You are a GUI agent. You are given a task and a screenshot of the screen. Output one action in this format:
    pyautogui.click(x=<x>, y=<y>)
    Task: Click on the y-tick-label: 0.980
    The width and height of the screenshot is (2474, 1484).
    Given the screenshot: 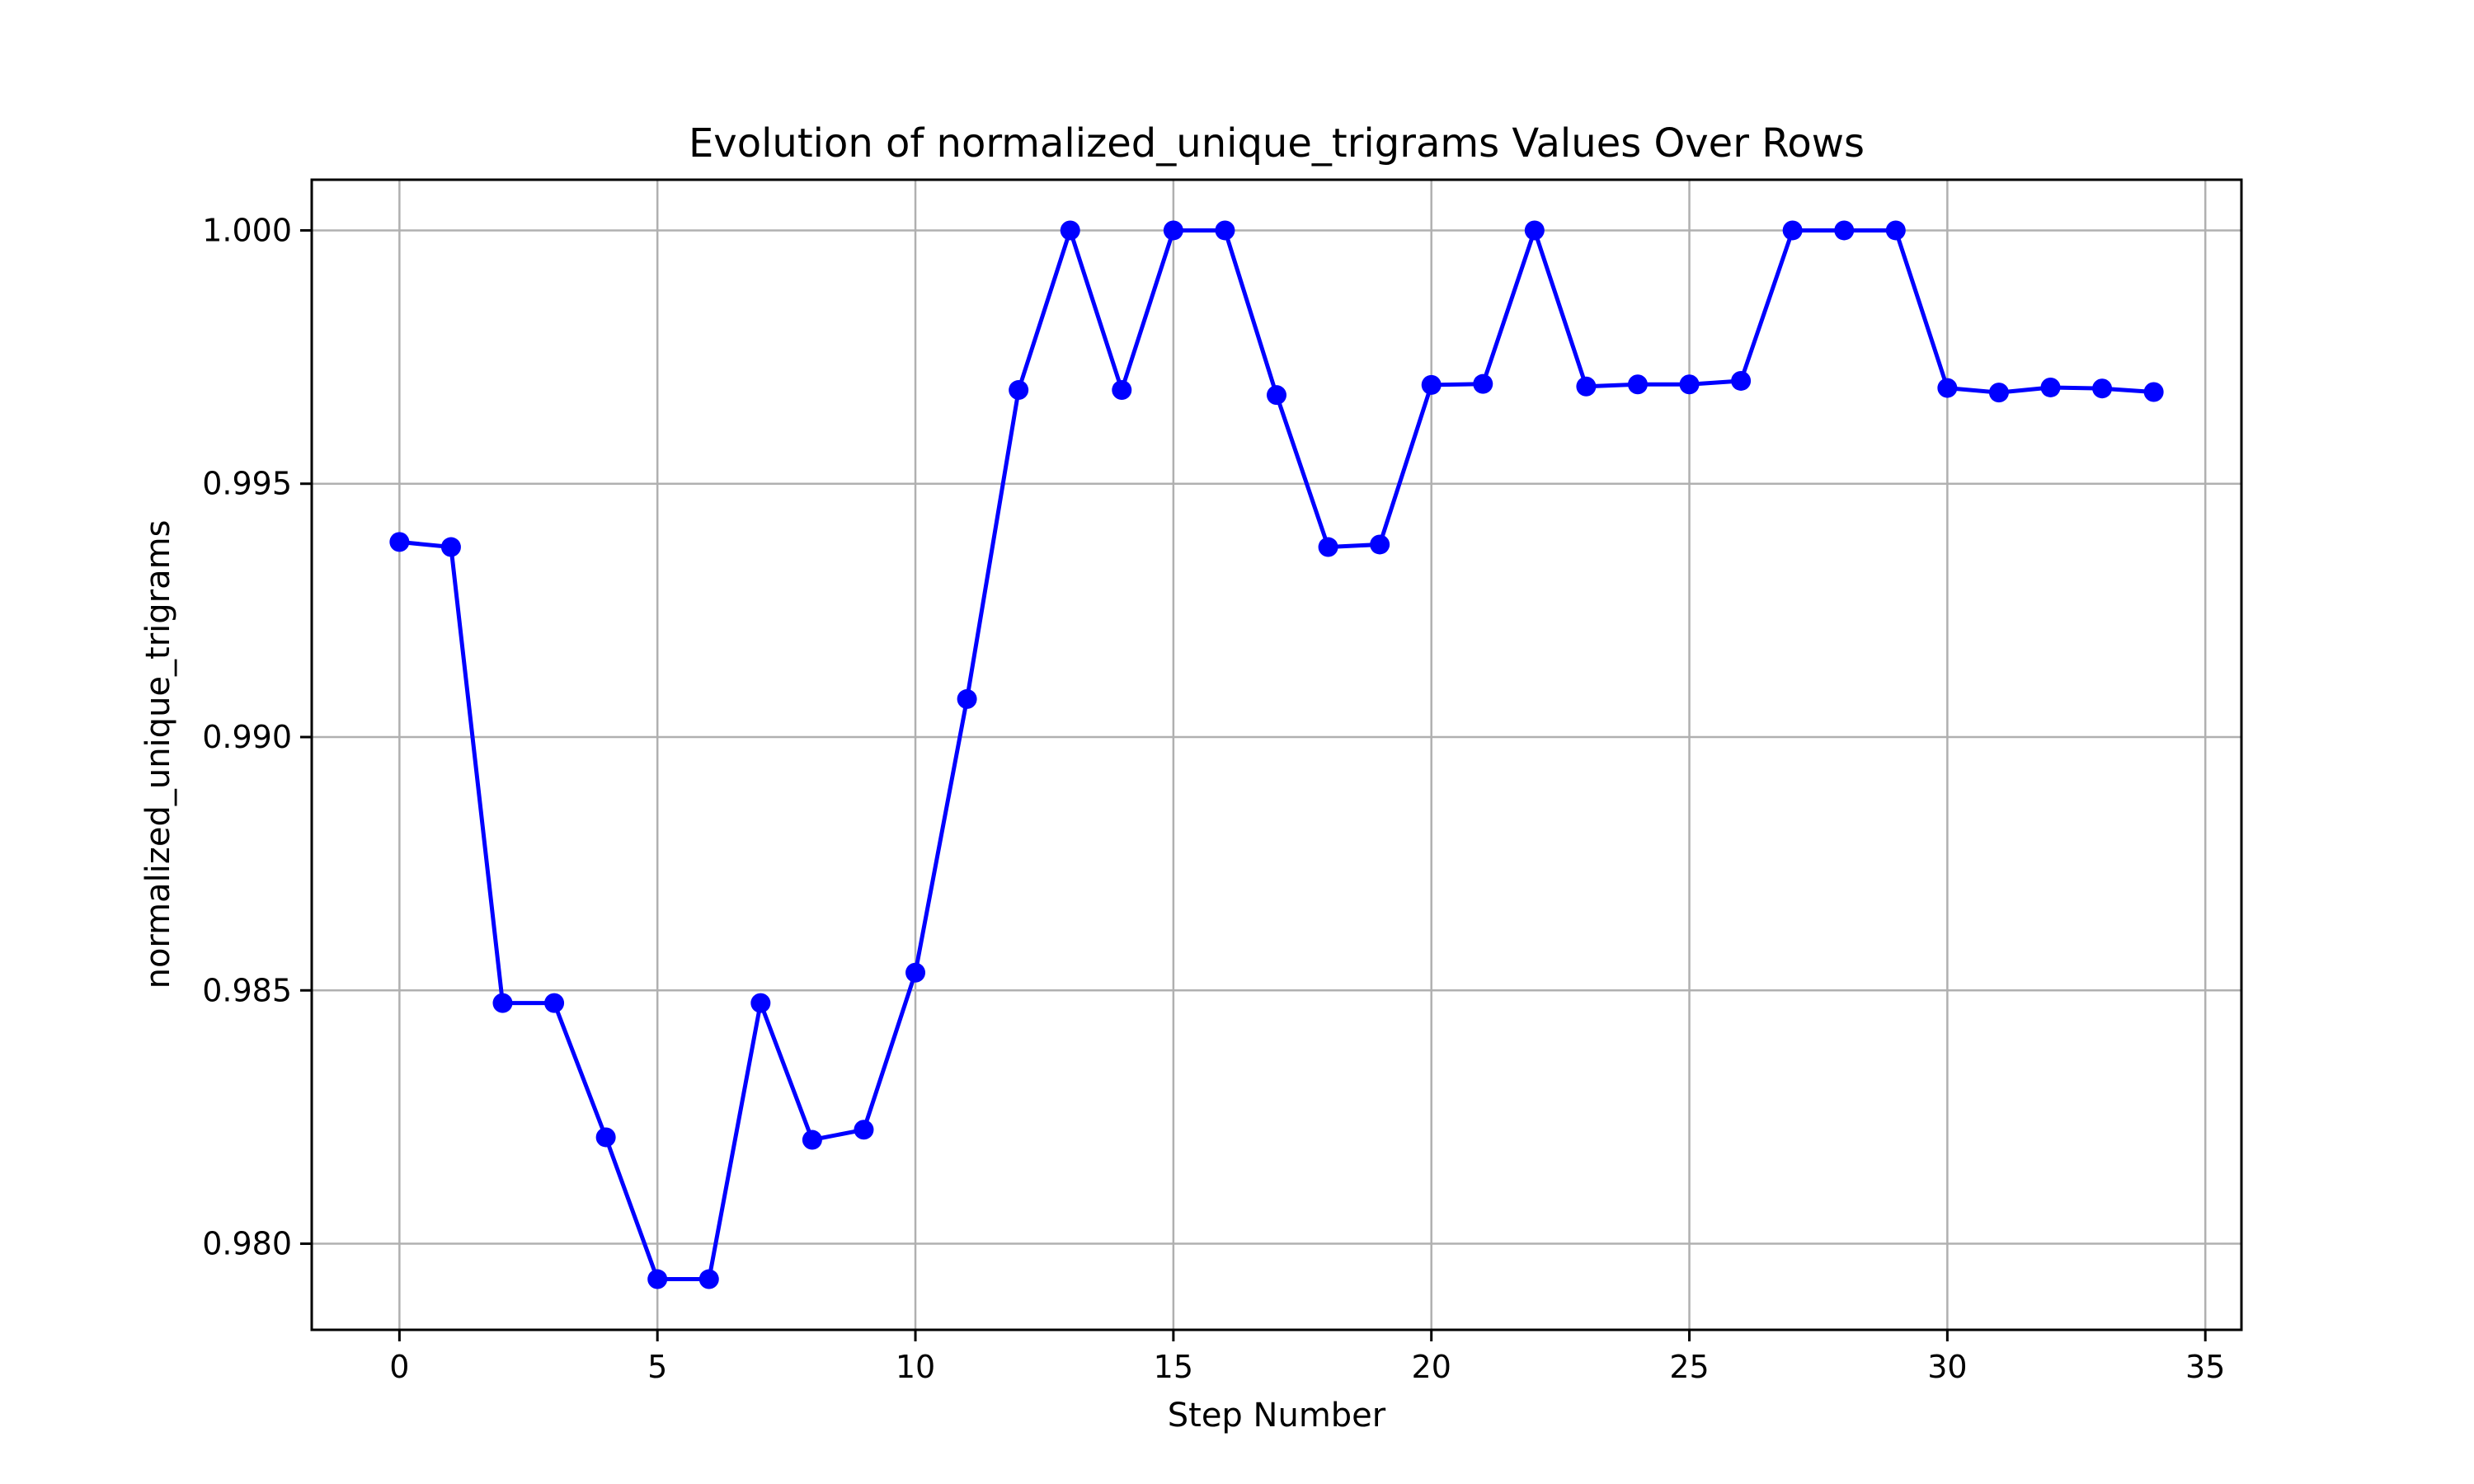 What is the action you would take?
    pyautogui.click(x=247, y=1244)
    